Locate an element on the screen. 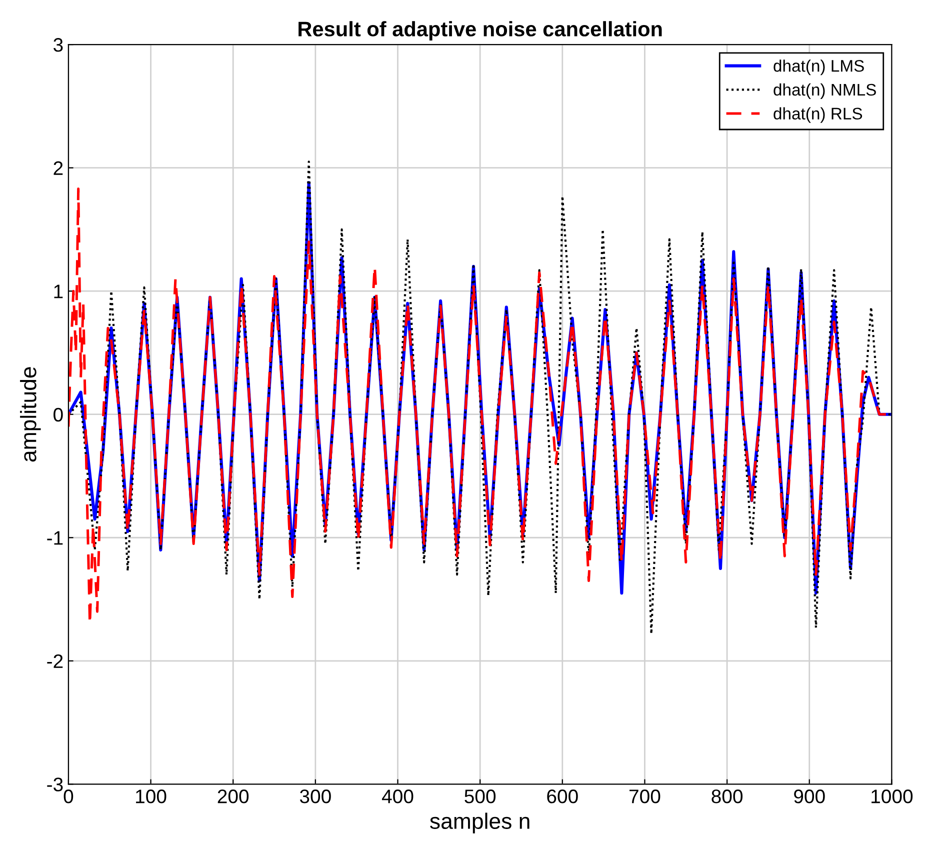 This screenshot has height=857, width=925. y-tick-label: 2 is located at coordinates (58, 168).